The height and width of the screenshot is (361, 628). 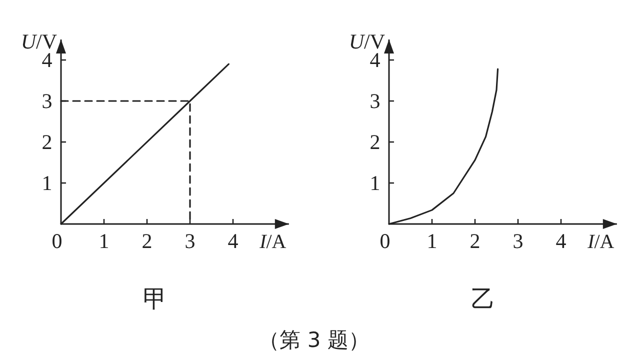 What do you see at coordinates (314, 340) in the screenshot?
I see `text: （第 3 题）` at bounding box center [314, 340].